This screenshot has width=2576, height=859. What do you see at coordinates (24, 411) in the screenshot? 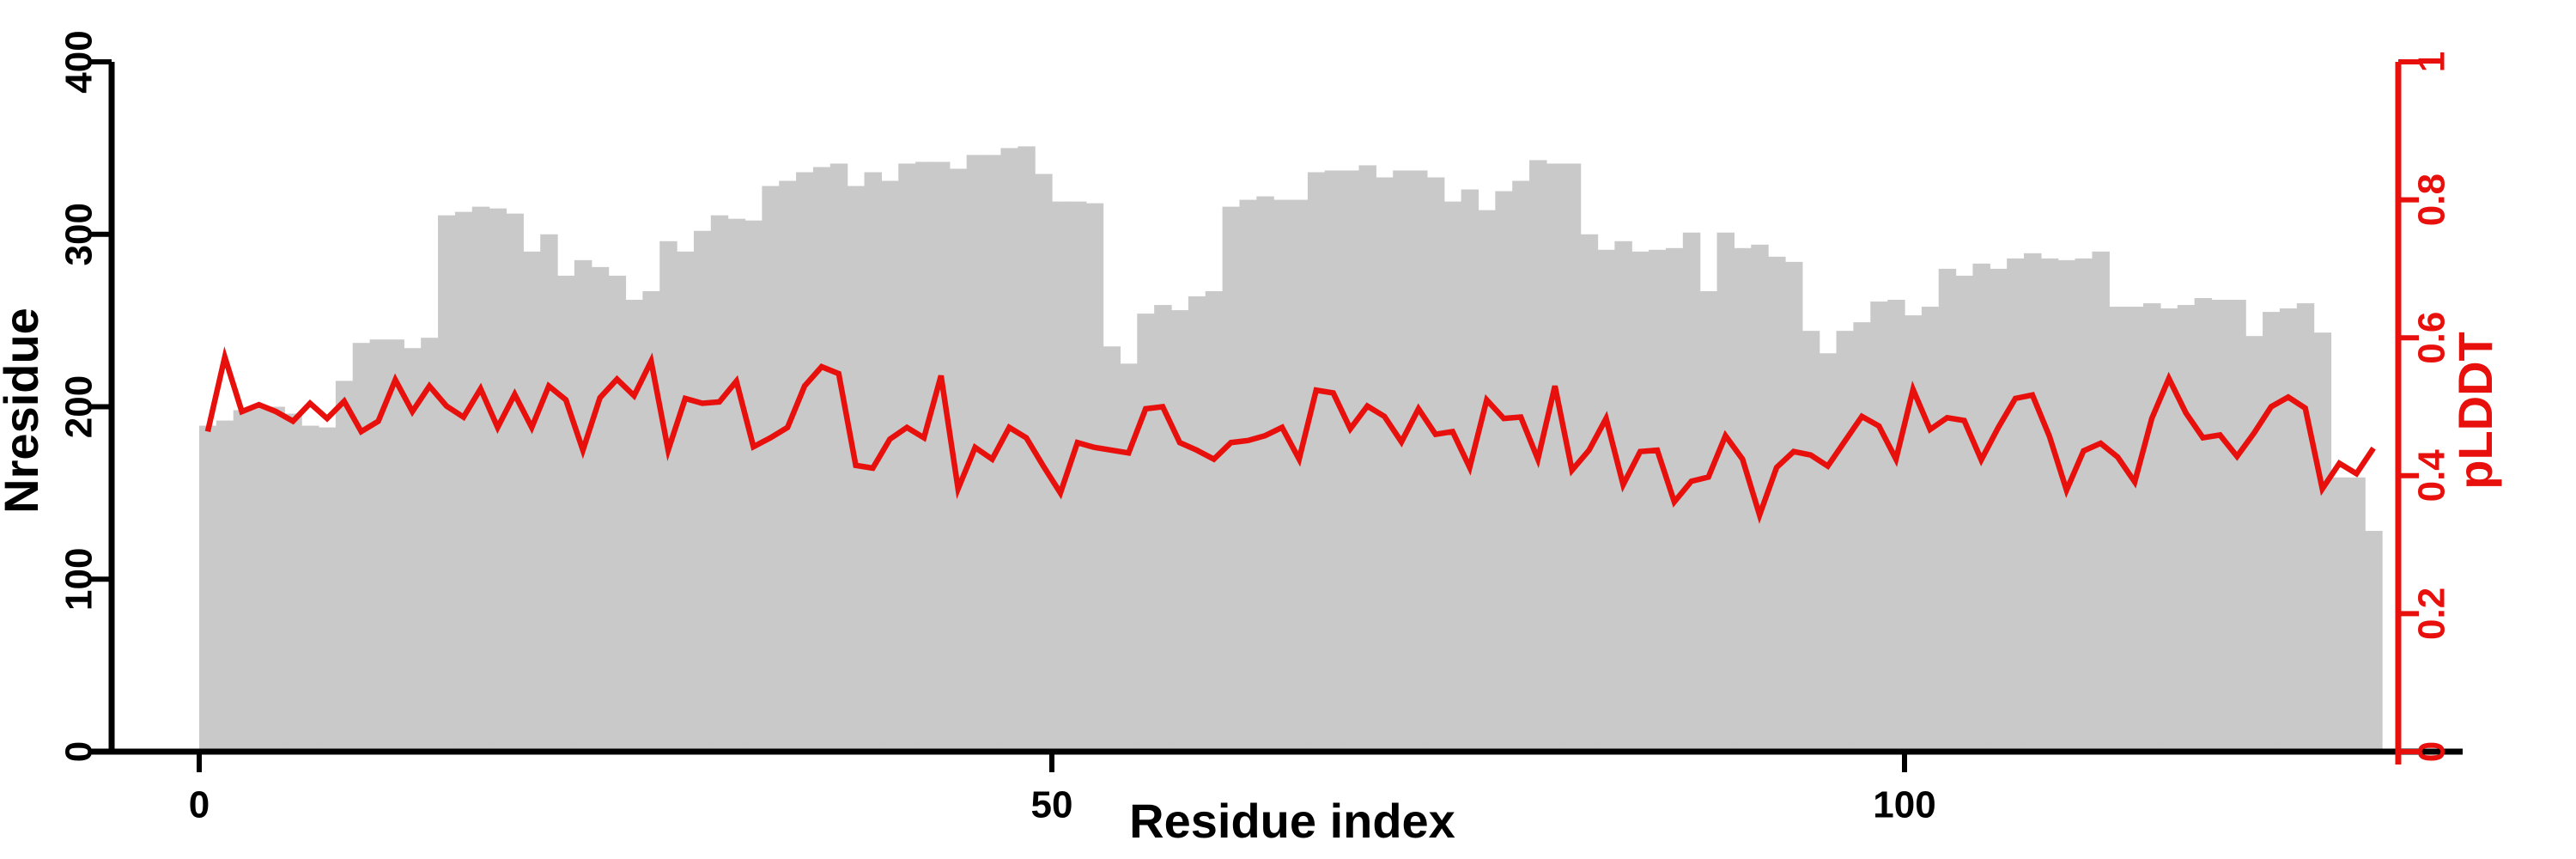
I see `left-axis-title: Nresidue` at bounding box center [24, 411].